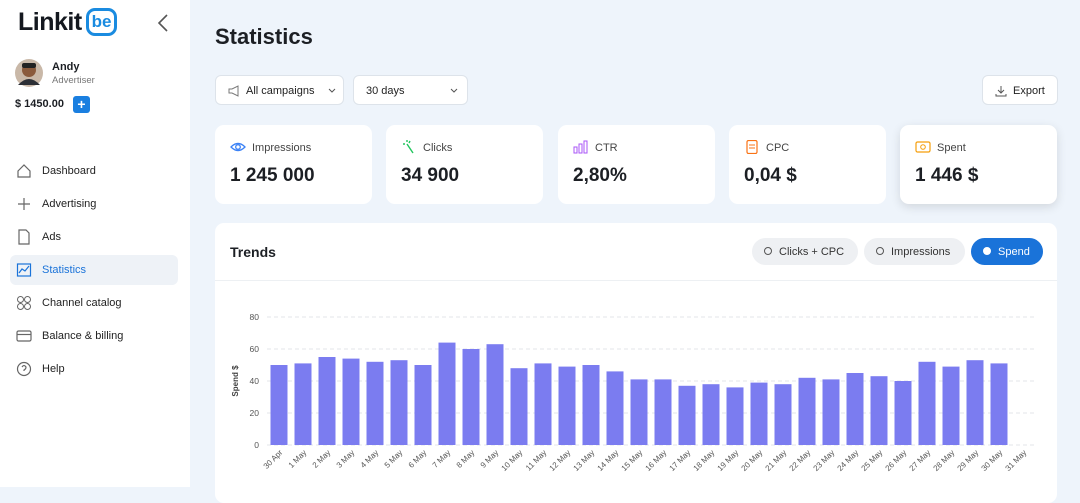  What do you see at coordinates (770, 175) in the screenshot?
I see `kpi-value: 0,04 $` at bounding box center [770, 175].